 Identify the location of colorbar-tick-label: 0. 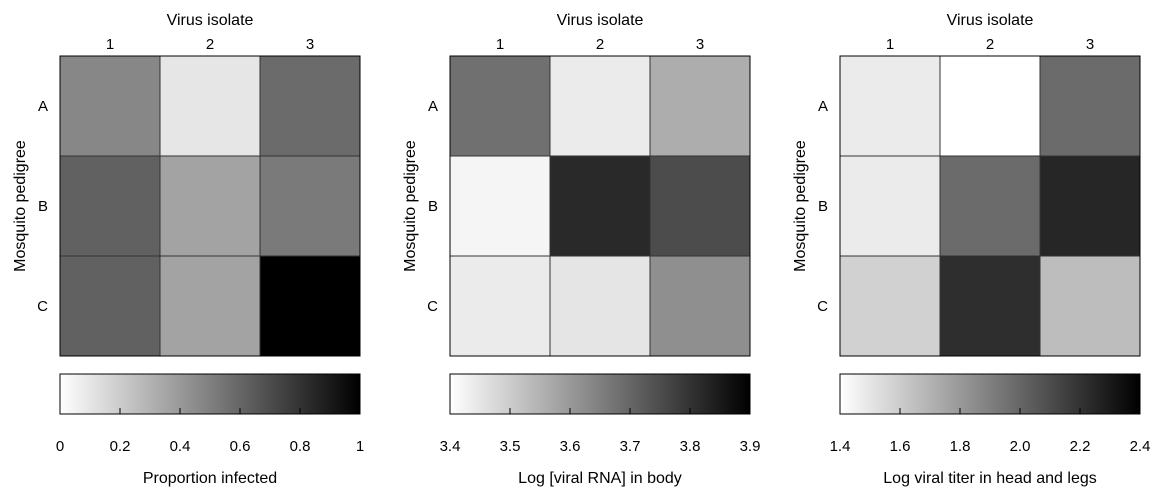
(60, 446).